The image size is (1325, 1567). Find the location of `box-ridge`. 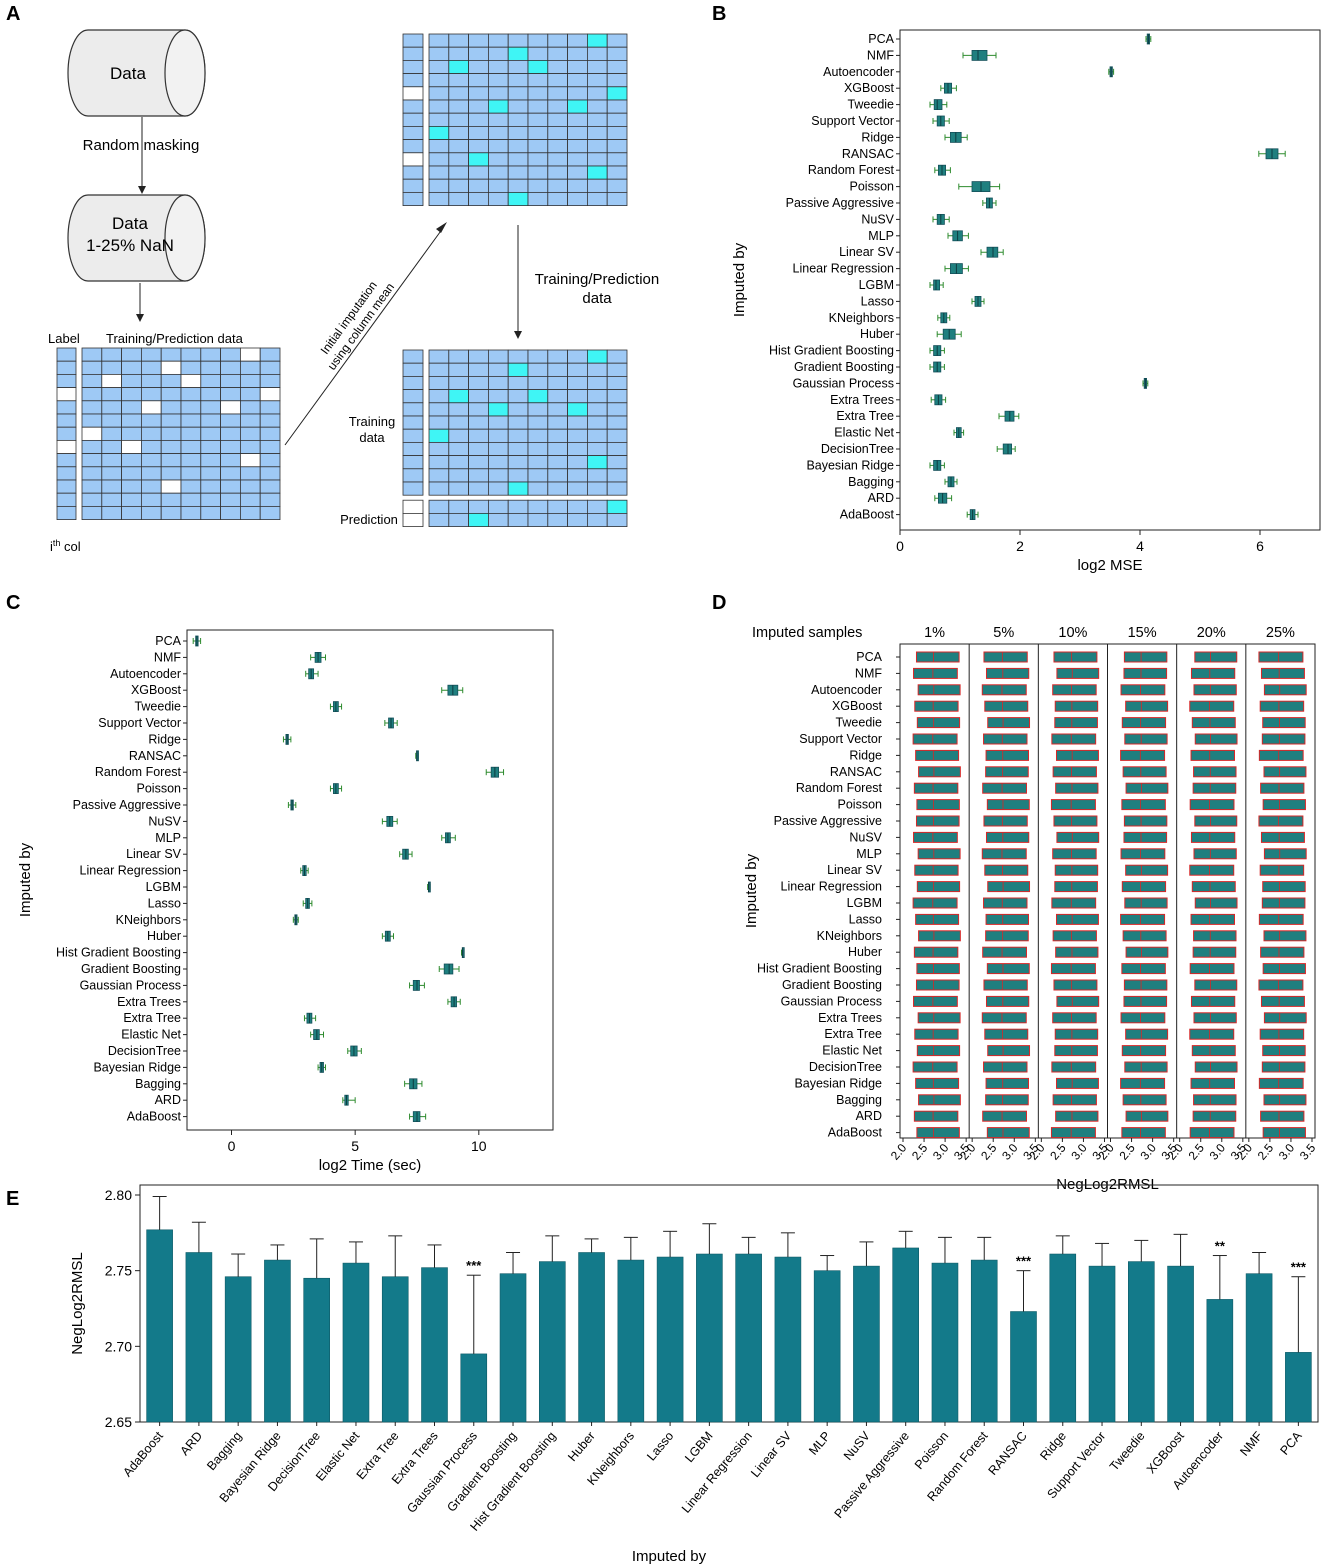

box-ridge is located at coordinates (1077, 755).